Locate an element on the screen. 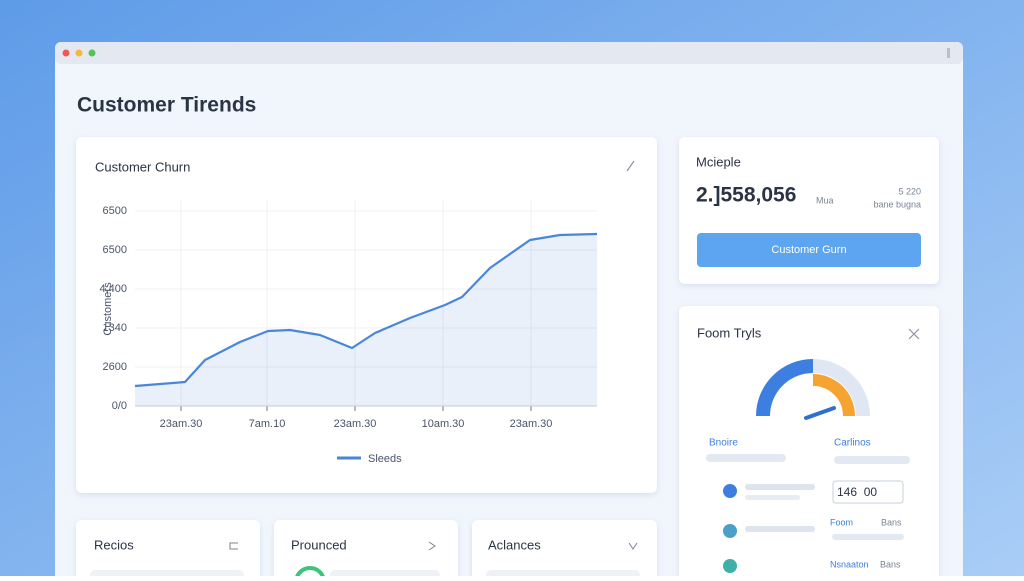 The height and width of the screenshot is (581, 1024). input-value: 146 00 is located at coordinates (857, 492).